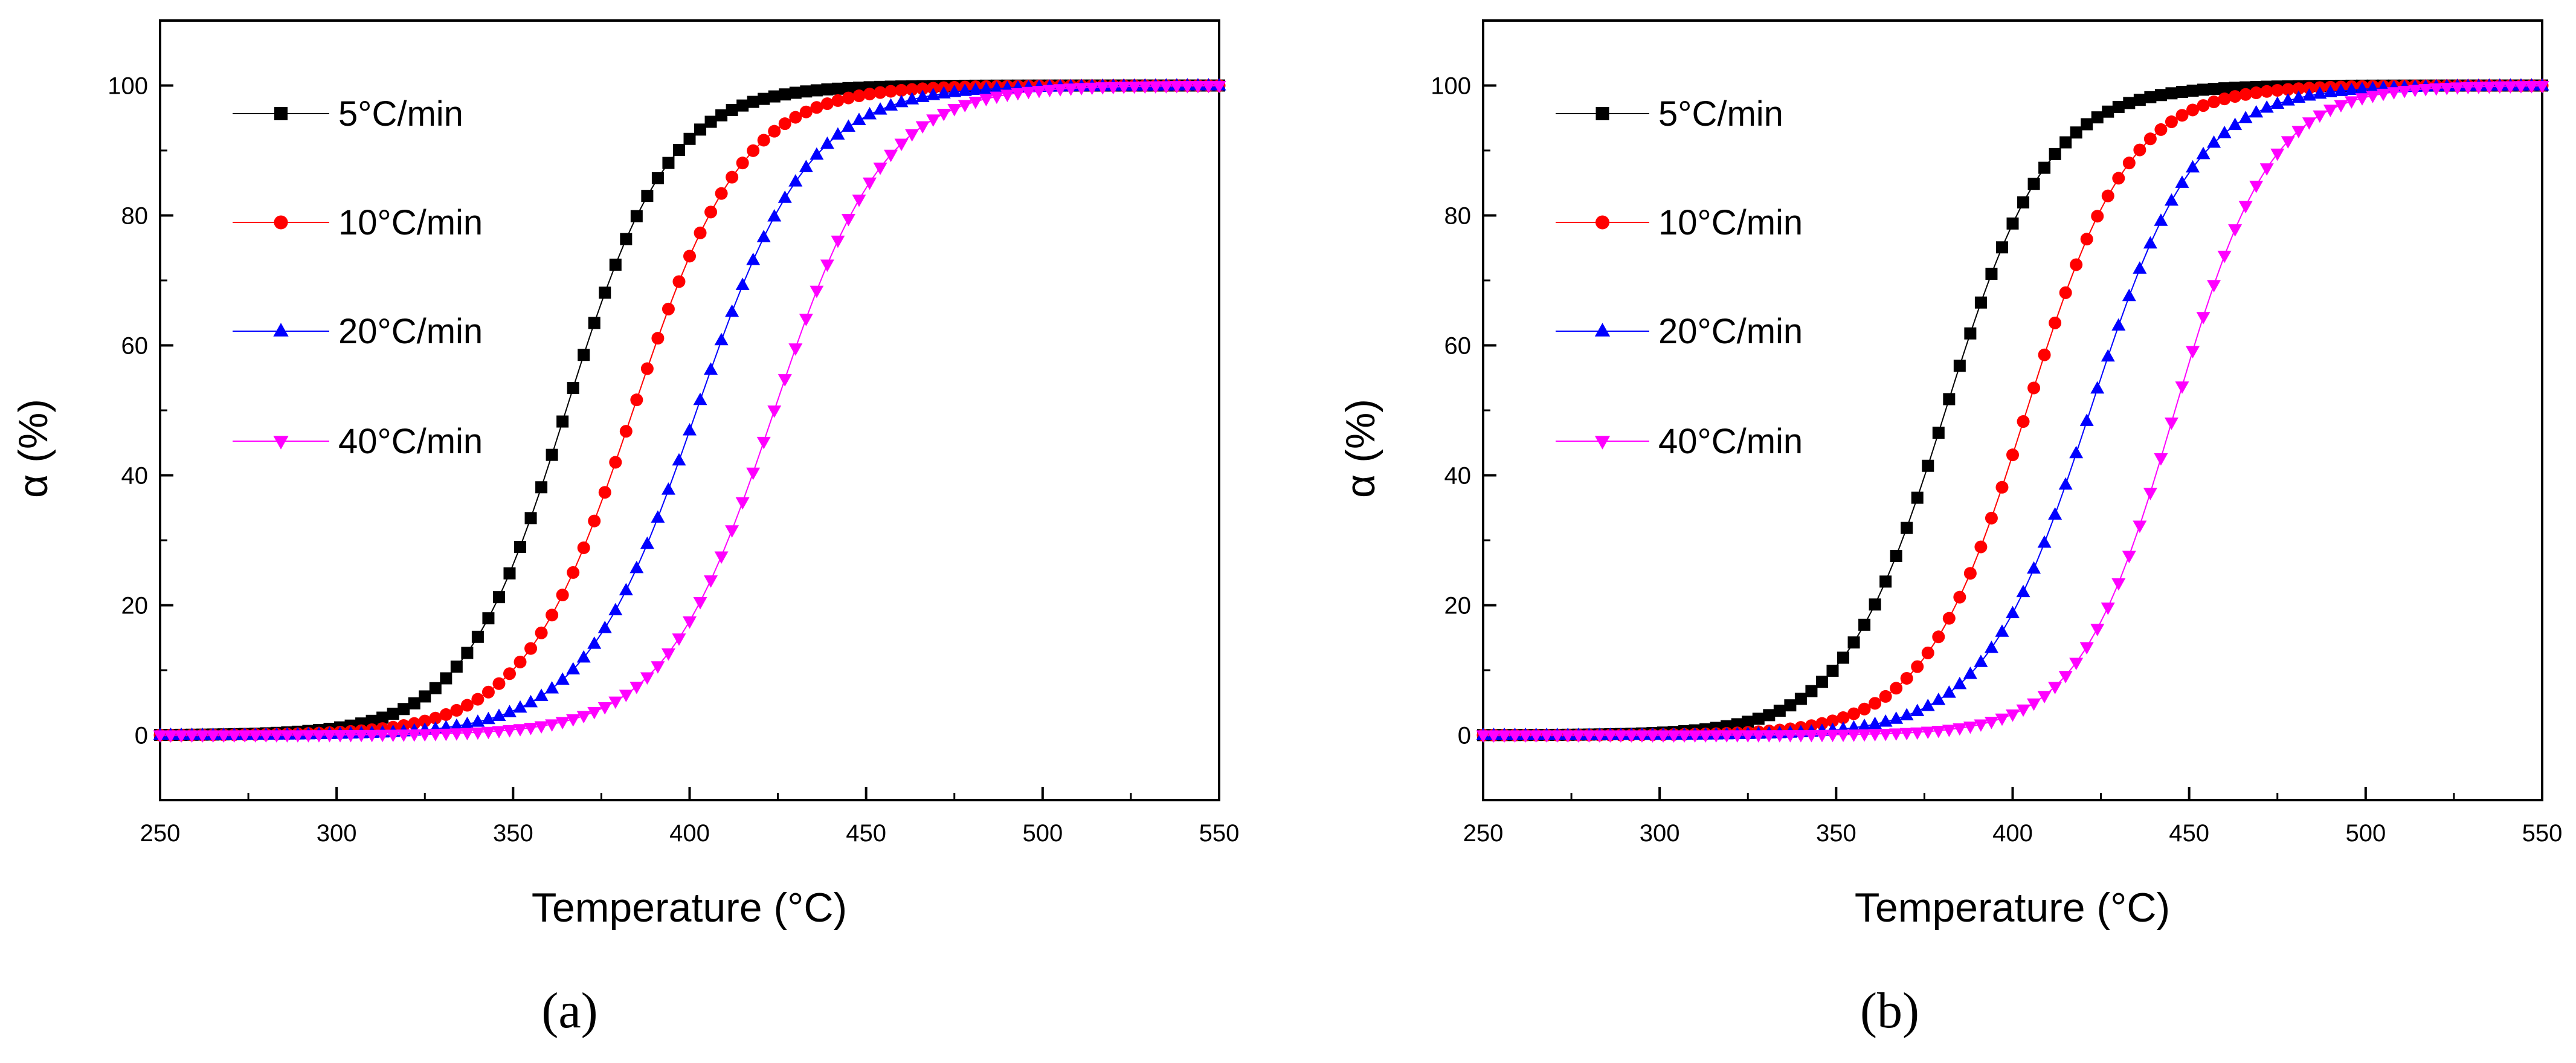 This screenshot has height=1063, width=2576. What do you see at coordinates (1042, 833) in the screenshot?
I see `x-tick-label: 500` at bounding box center [1042, 833].